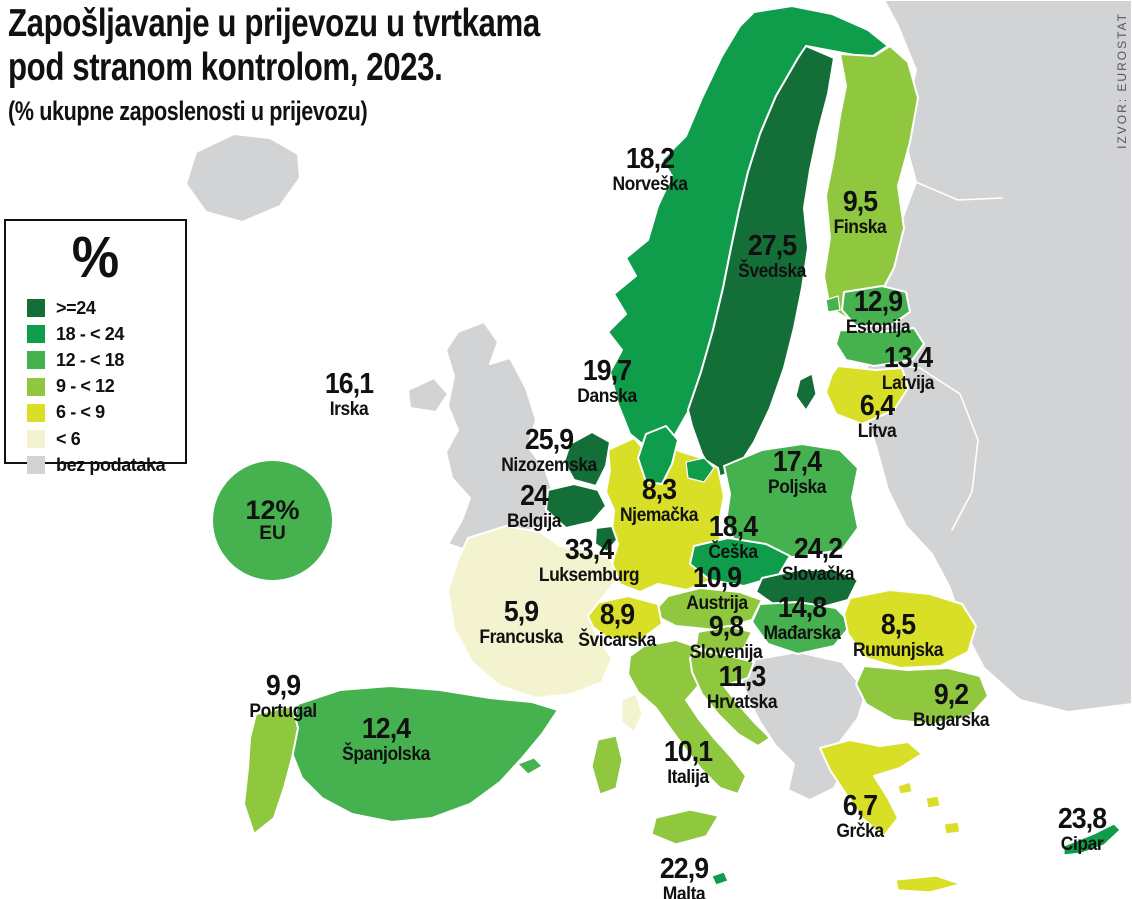 This screenshot has height=899, width=1132. I want to click on country-shape-belgija, so click(576, 506).